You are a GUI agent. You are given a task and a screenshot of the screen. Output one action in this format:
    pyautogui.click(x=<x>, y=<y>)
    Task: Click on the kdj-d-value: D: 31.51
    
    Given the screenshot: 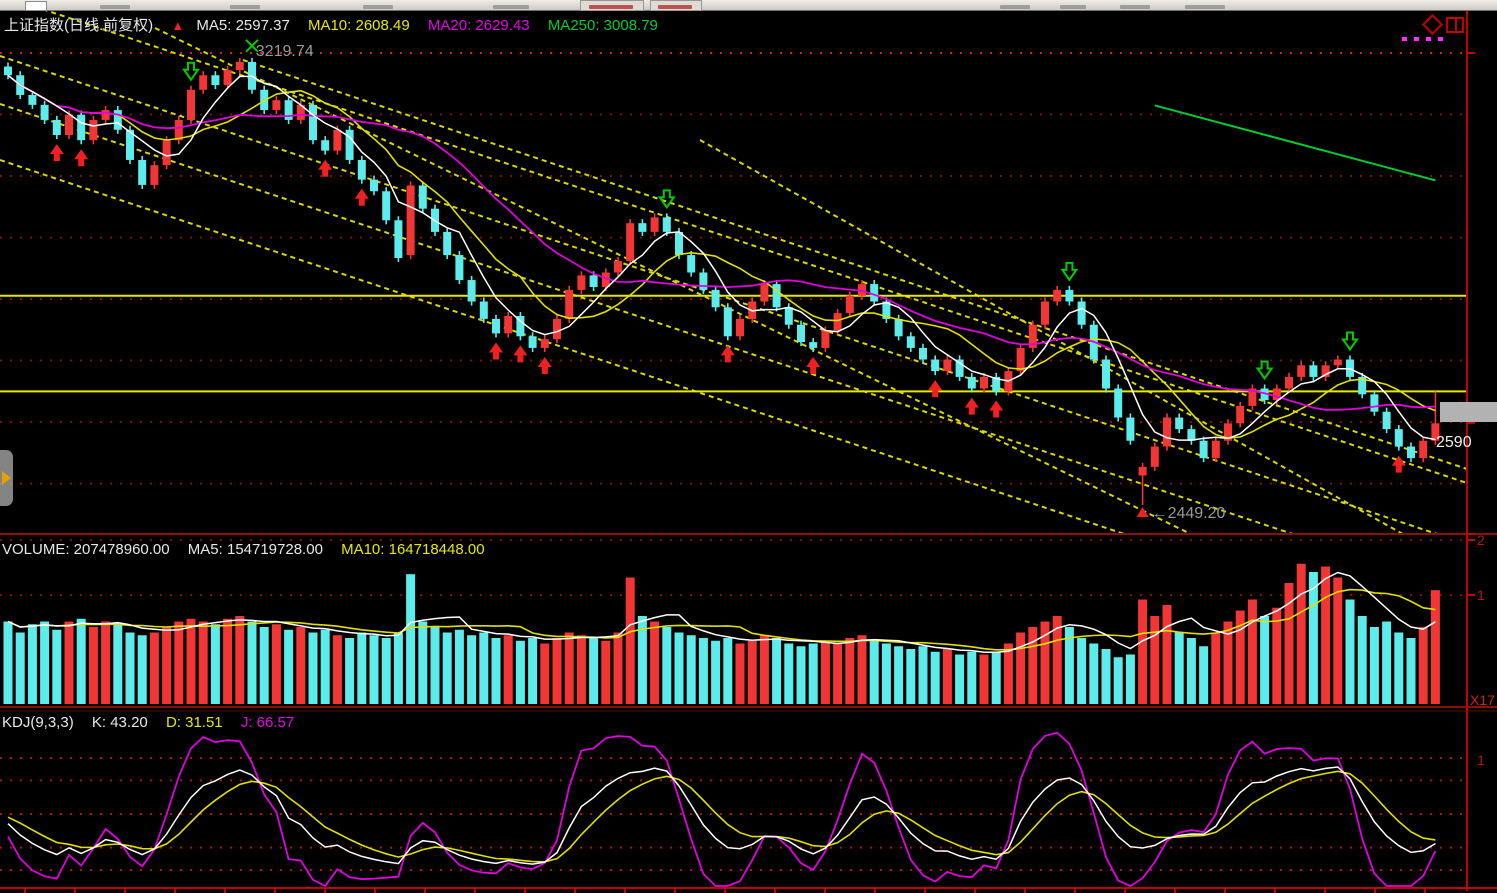 What is the action you would take?
    pyautogui.click(x=194, y=722)
    